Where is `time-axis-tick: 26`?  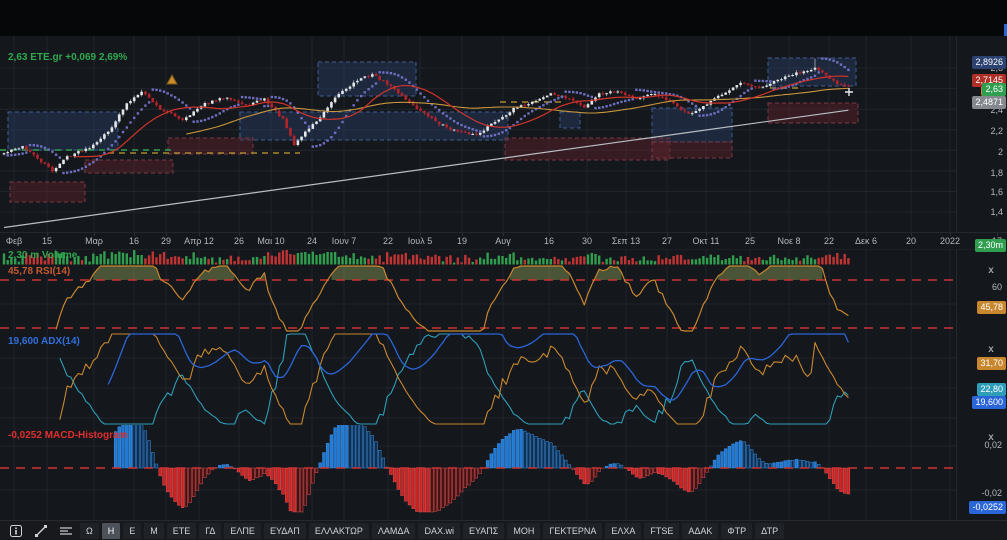 time-axis-tick: 26 is located at coordinates (239, 241).